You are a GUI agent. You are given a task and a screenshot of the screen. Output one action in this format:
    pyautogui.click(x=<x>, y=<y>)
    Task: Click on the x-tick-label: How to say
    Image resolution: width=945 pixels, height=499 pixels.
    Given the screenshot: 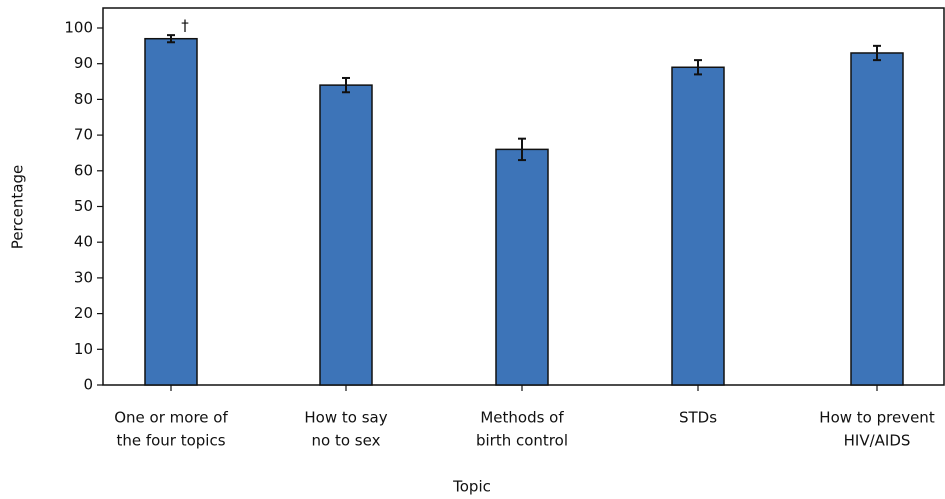 What is the action you would take?
    pyautogui.click(x=345, y=418)
    